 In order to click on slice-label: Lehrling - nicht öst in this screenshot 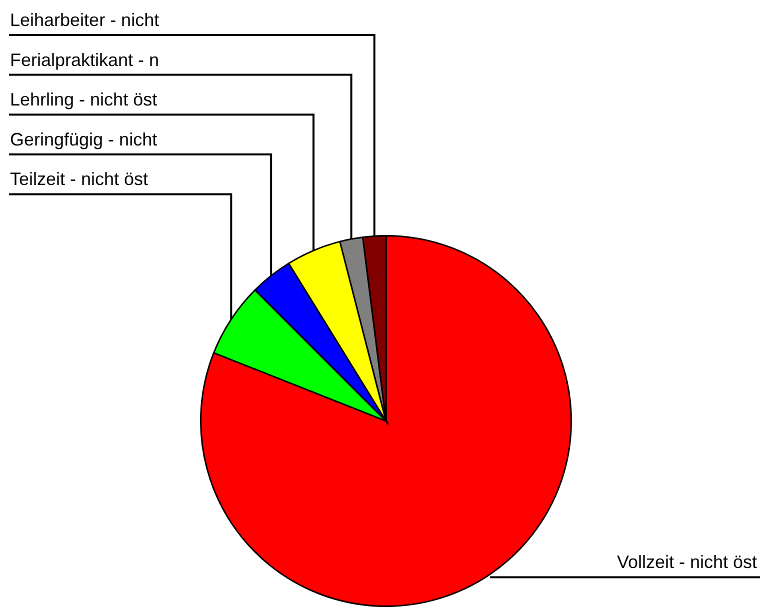, I will do `click(84, 100)`.